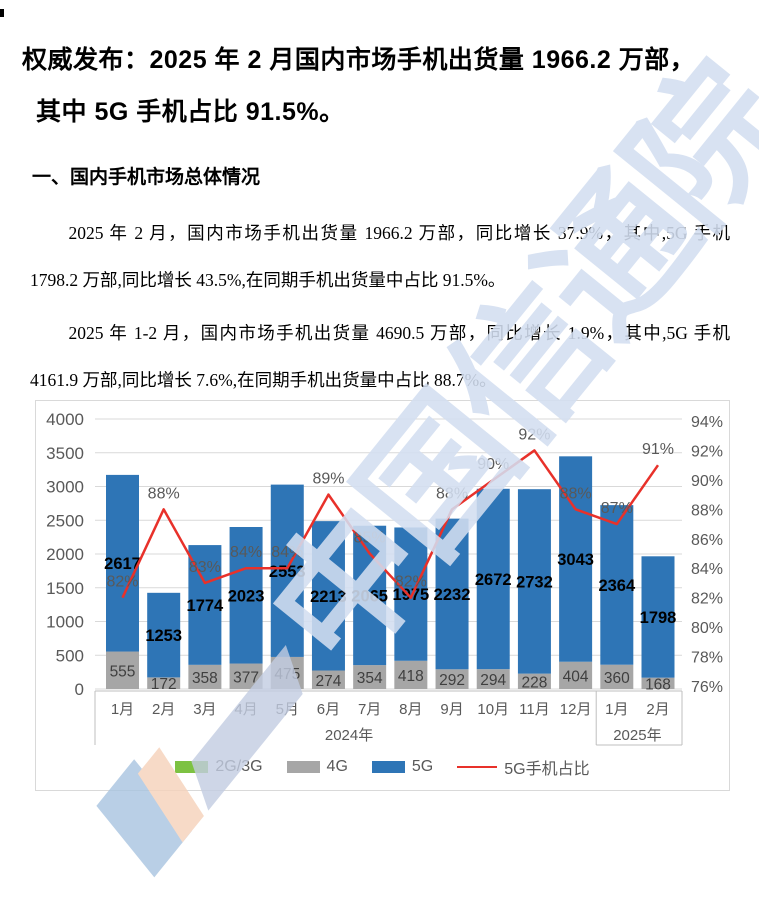 Image resolution: width=759 pixels, height=917 pixels. Describe the element at coordinates (190, 112) in the screenshot. I see `document-title-line2: 其中 5G 手机占比 91.5%。` at that location.